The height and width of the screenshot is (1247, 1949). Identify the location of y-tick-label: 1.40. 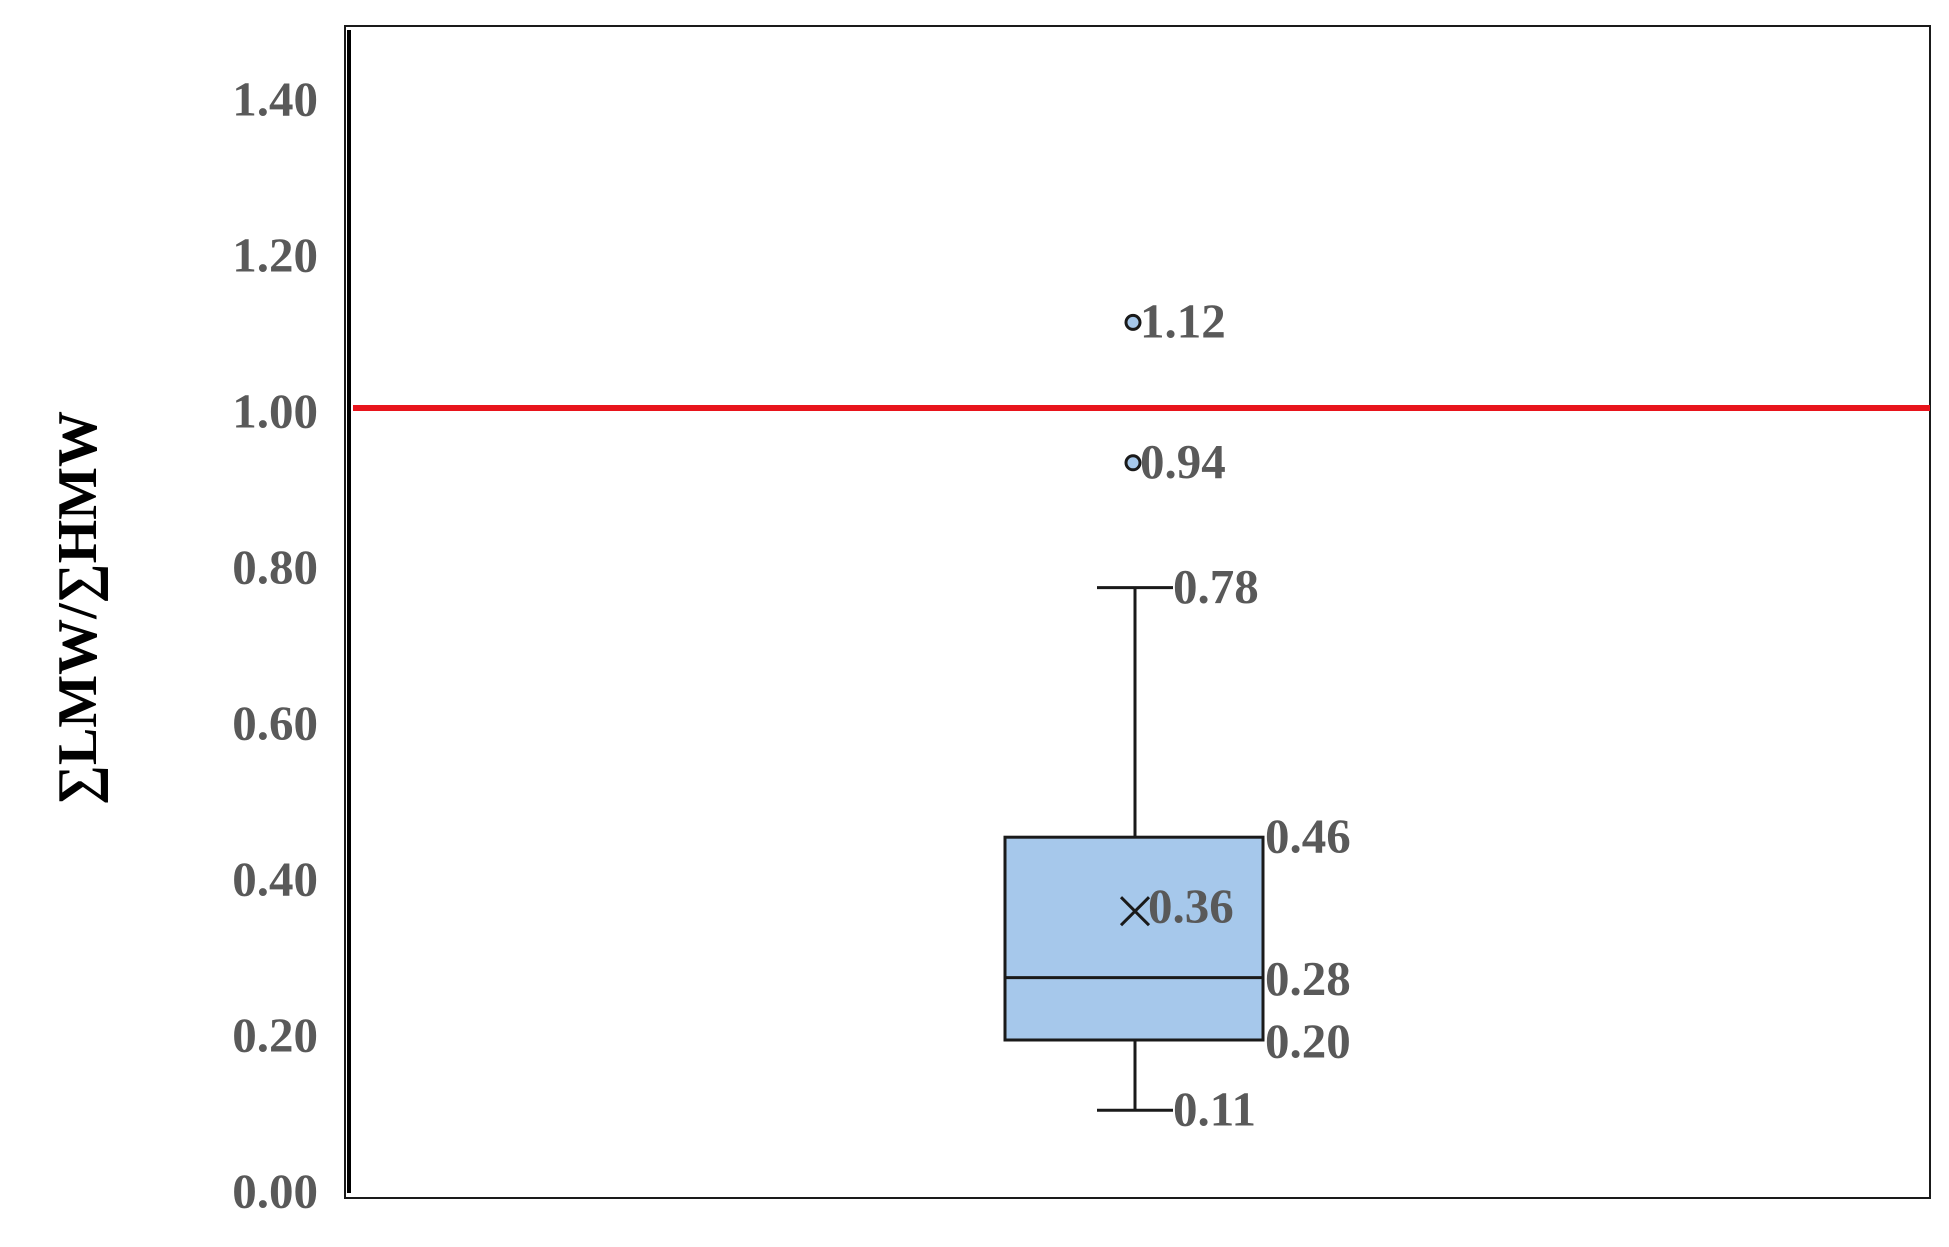
(275, 98).